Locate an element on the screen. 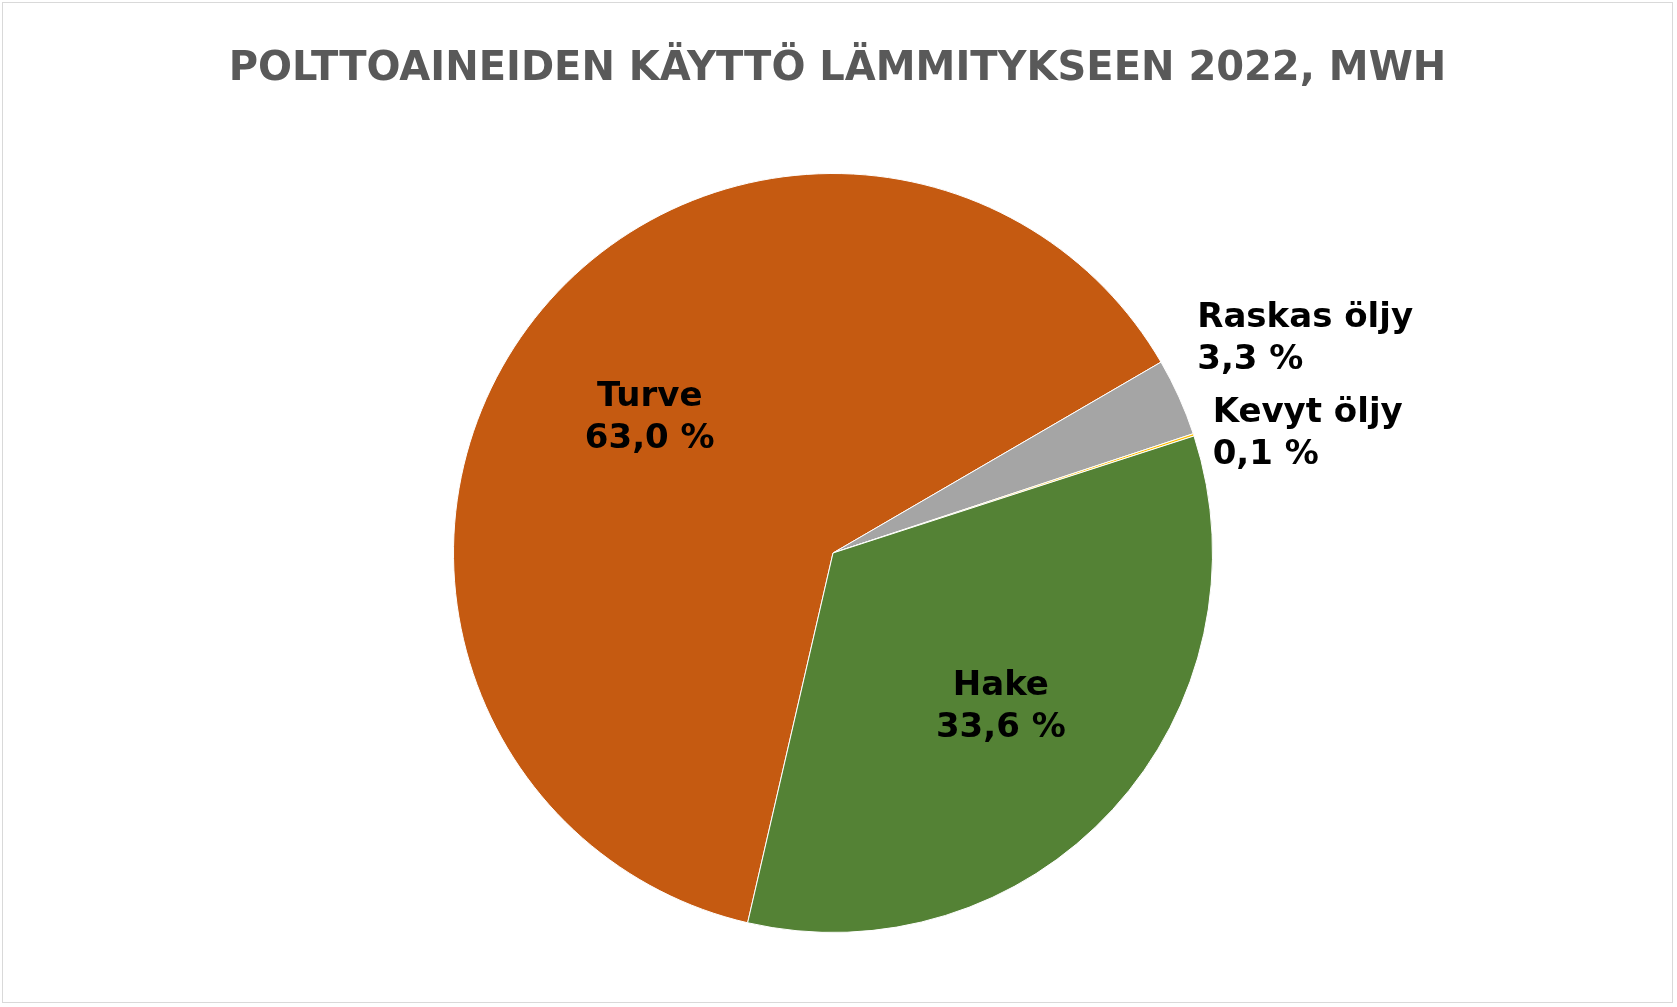  data-label: 63,0 % is located at coordinates (649, 435).